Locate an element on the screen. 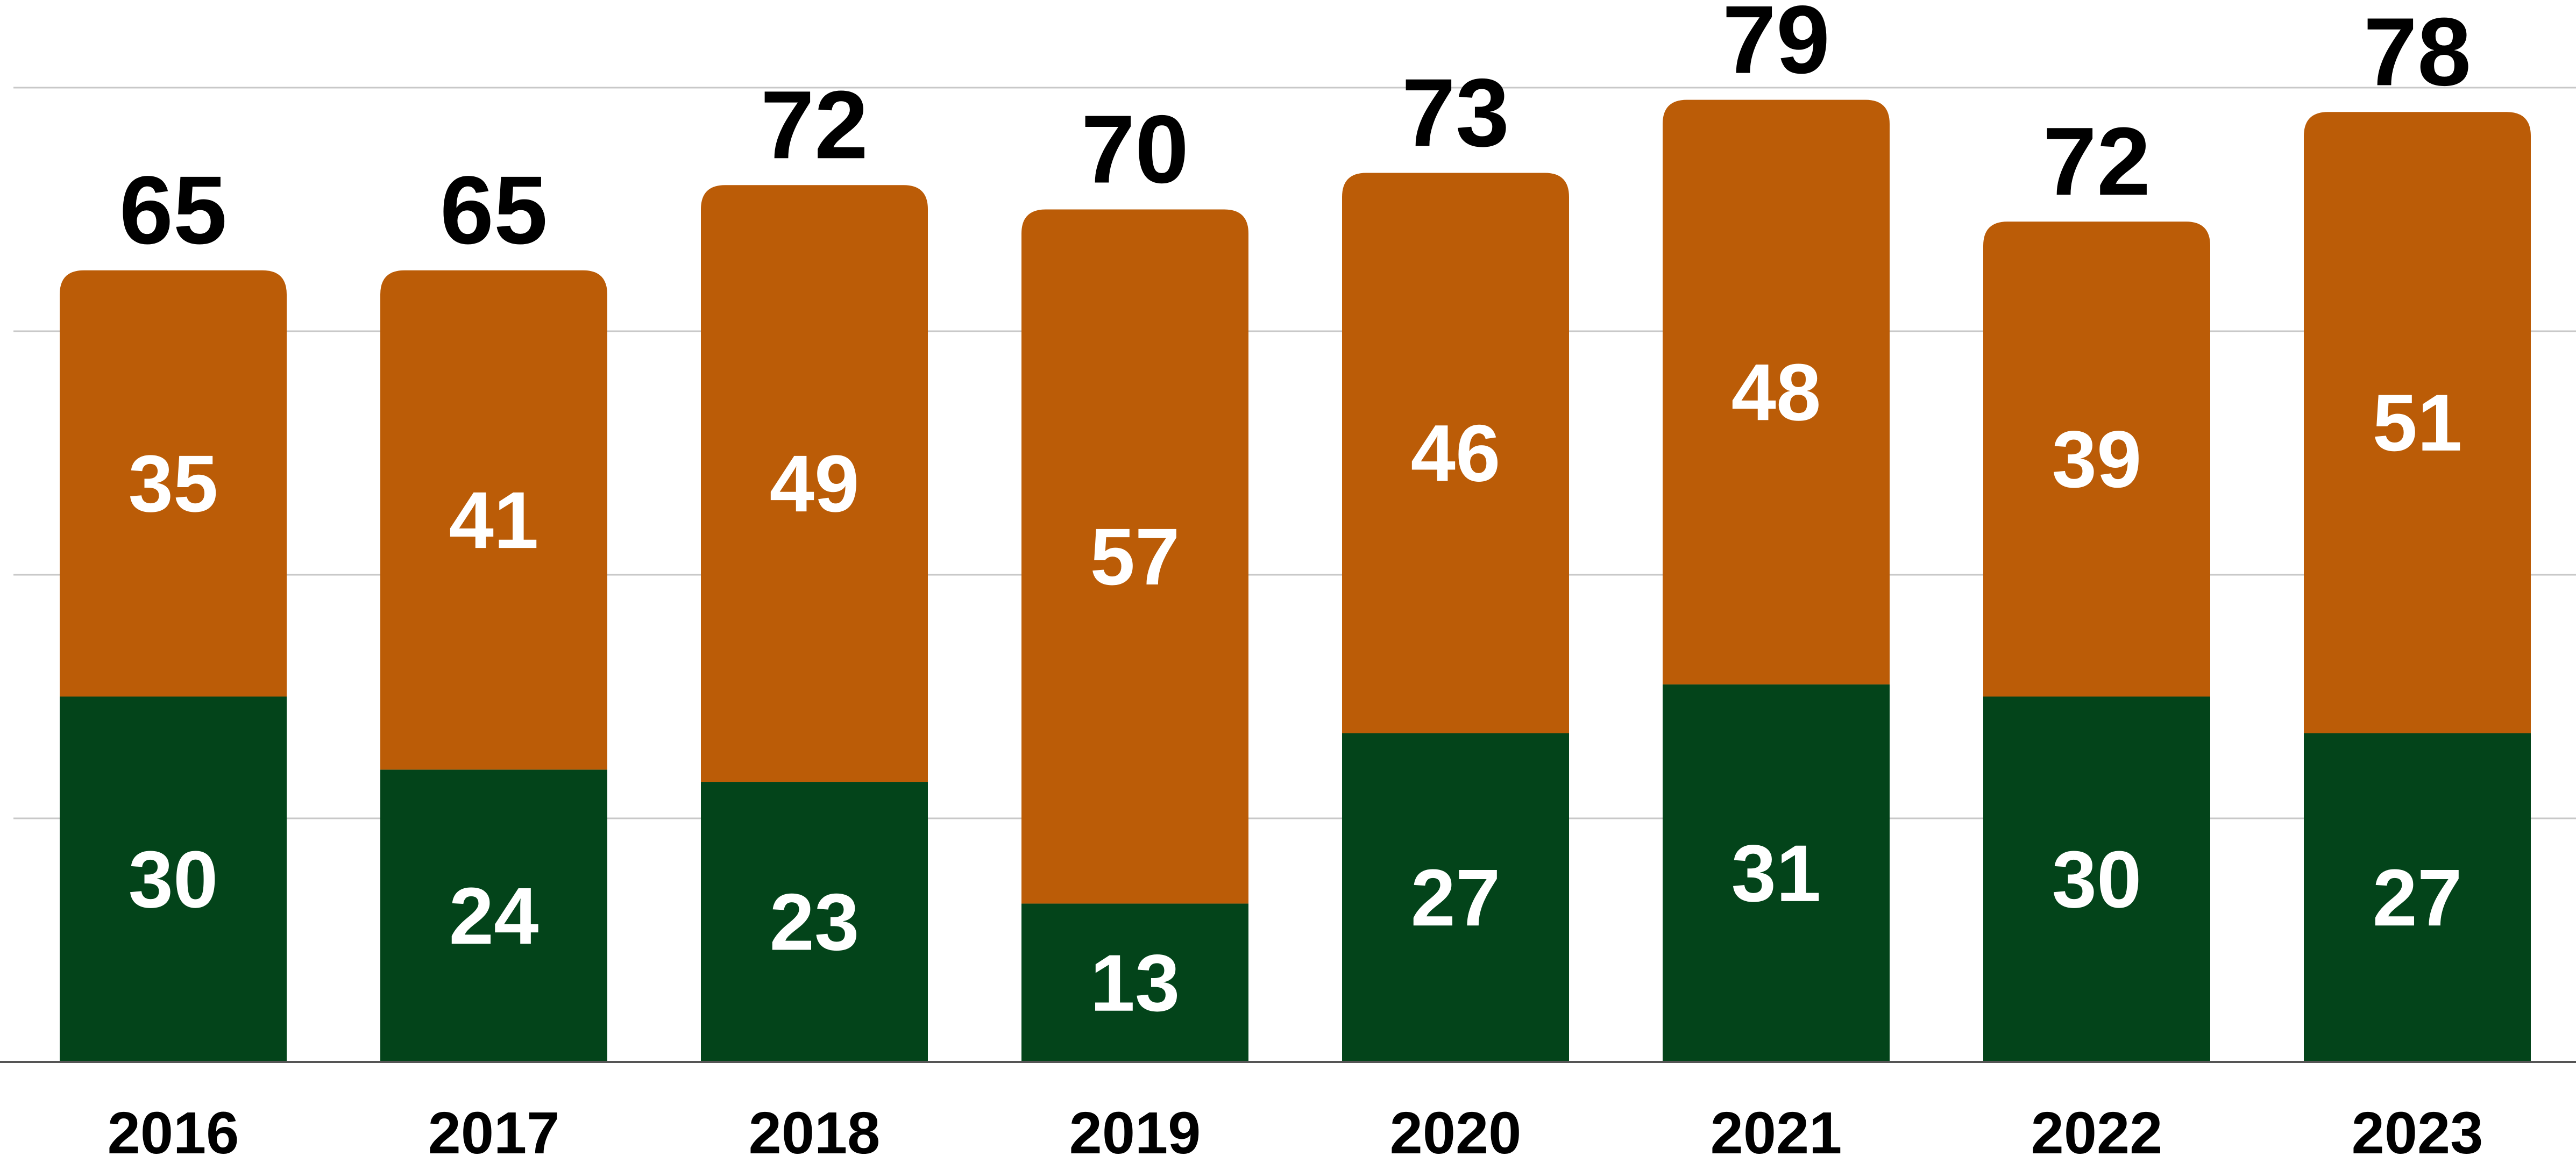 This screenshot has width=2576, height=1170. bar-bottom-label-2020: 27 is located at coordinates (1456, 898).